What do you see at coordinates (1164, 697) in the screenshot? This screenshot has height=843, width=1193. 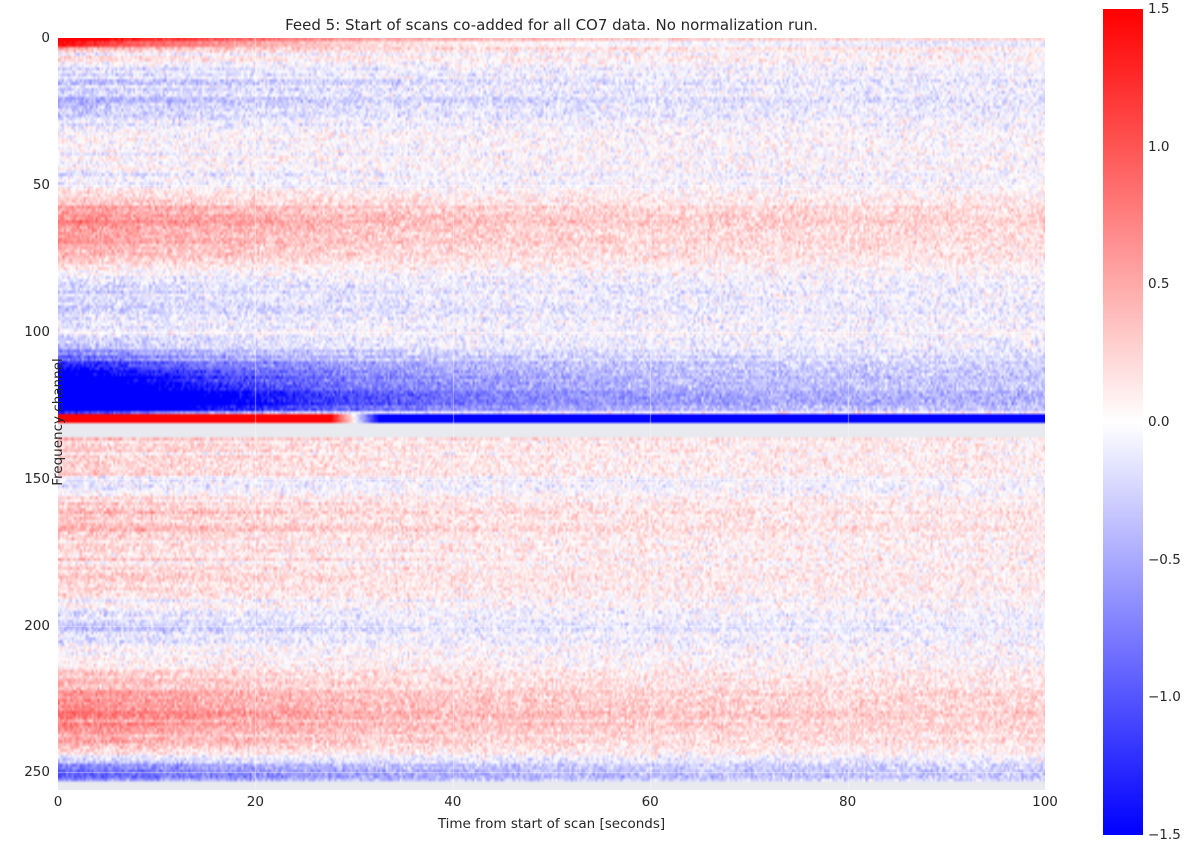 I see `colorbar-tick-5: −1.0` at bounding box center [1164, 697].